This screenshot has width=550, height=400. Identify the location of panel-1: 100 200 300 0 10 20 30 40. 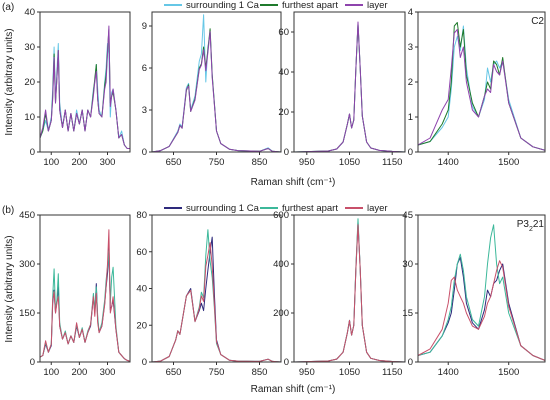
(77, 87).